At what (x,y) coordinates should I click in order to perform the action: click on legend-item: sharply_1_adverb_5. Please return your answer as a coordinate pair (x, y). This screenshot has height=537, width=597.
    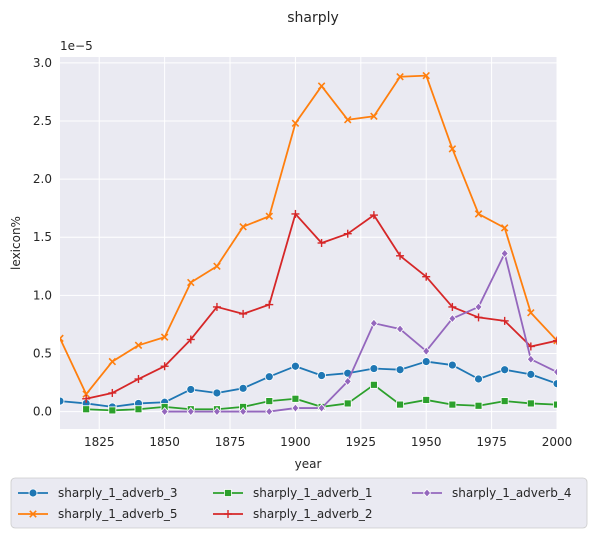
    Looking at the image, I should click on (97, 514).